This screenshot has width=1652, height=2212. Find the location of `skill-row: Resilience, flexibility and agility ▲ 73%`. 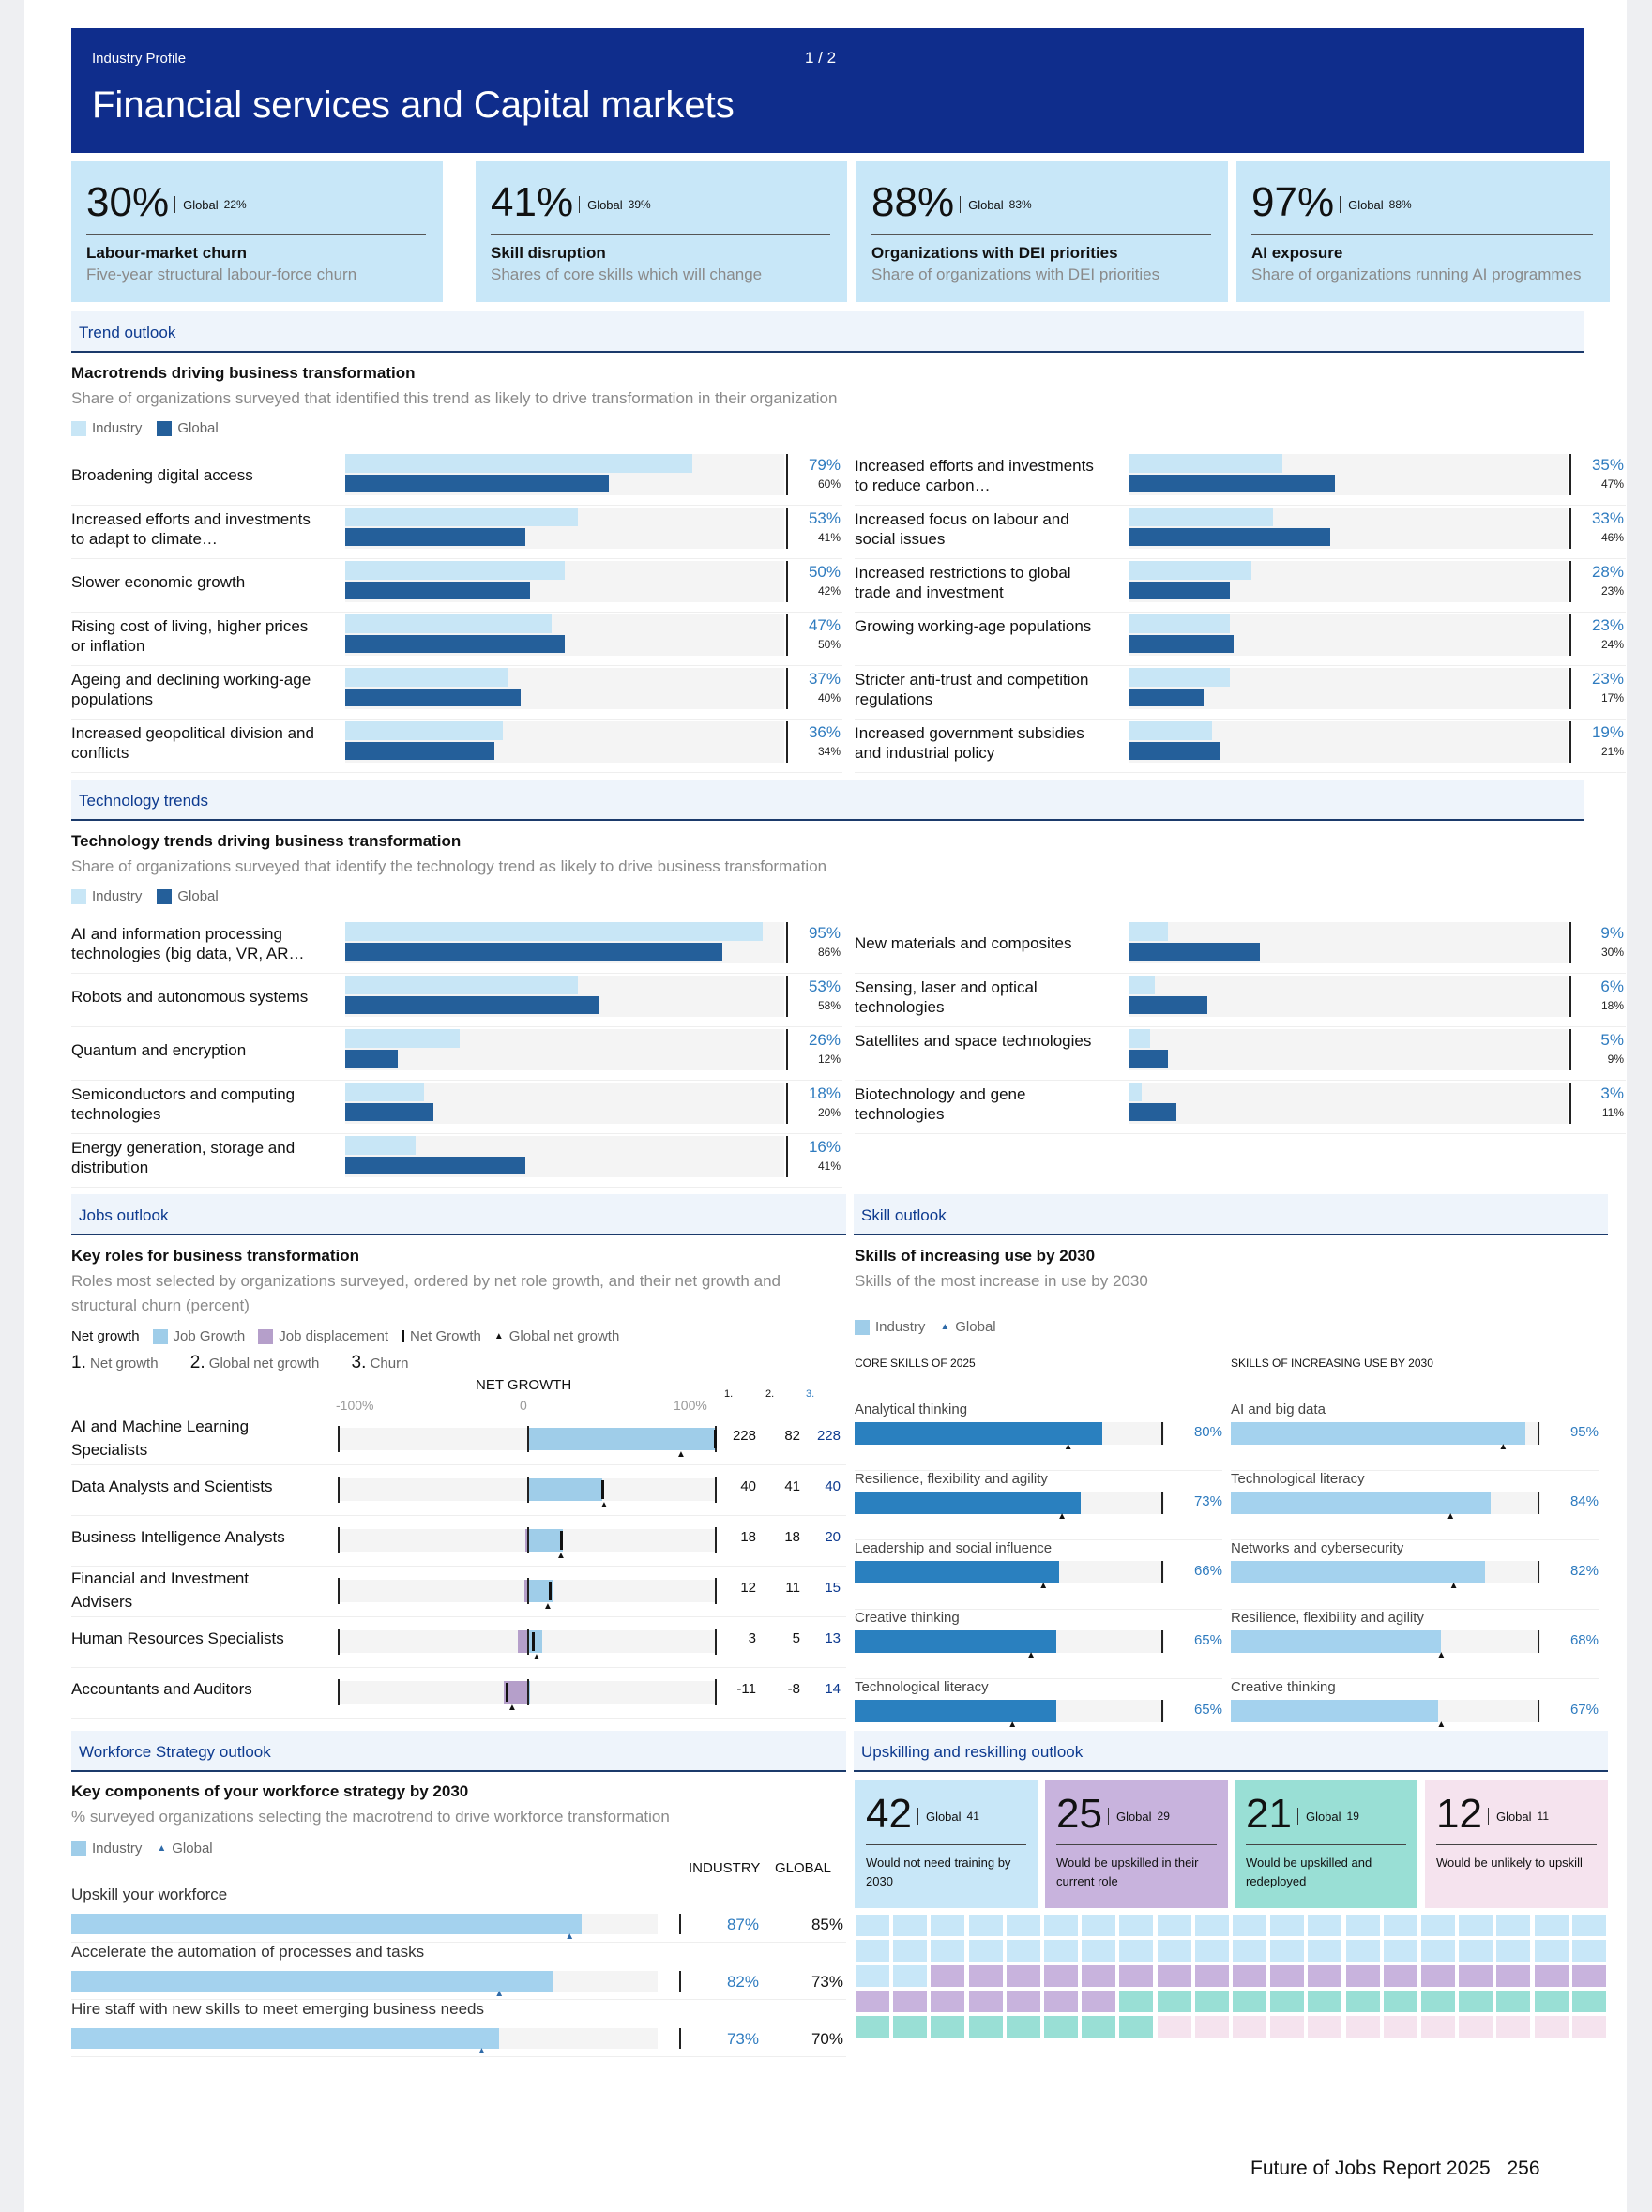

skill-row: Resilience, flexibility and agility ▲ 73% is located at coordinates (1038, 1505).